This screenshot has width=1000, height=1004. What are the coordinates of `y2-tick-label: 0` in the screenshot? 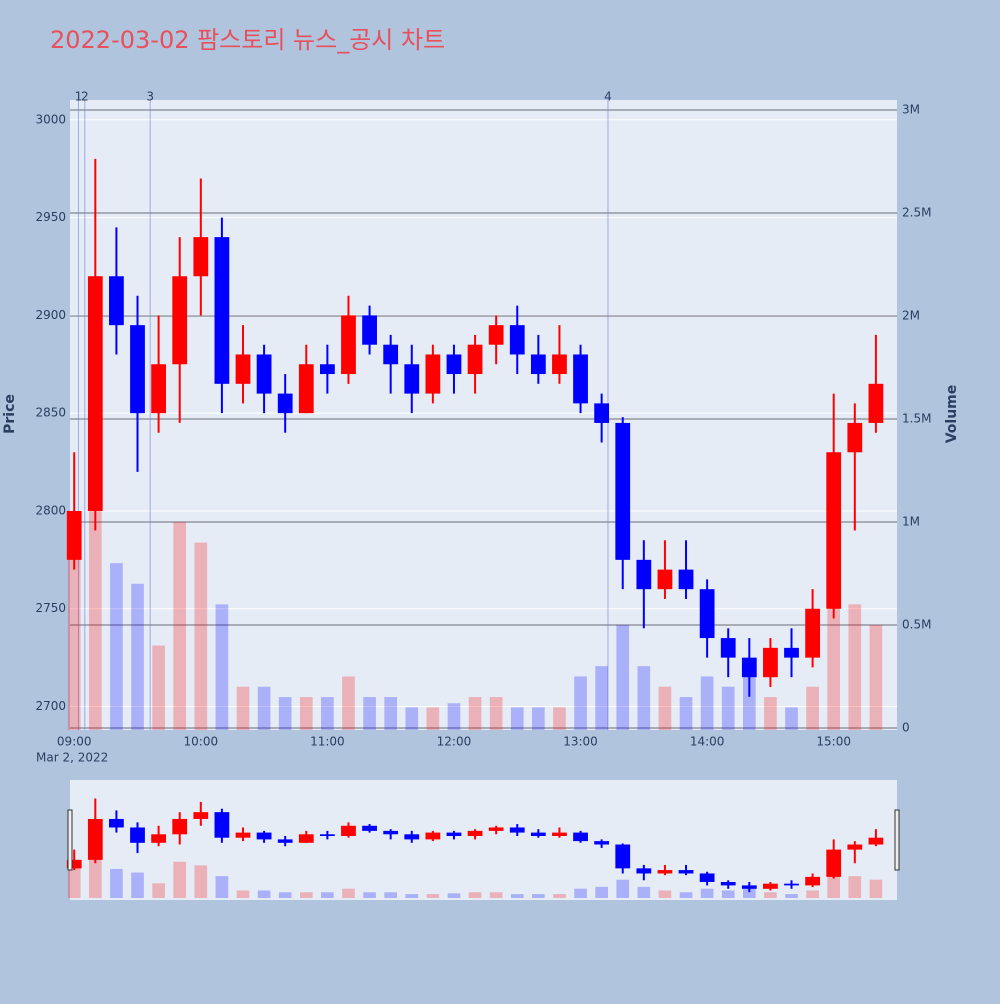 It's located at (906, 727).